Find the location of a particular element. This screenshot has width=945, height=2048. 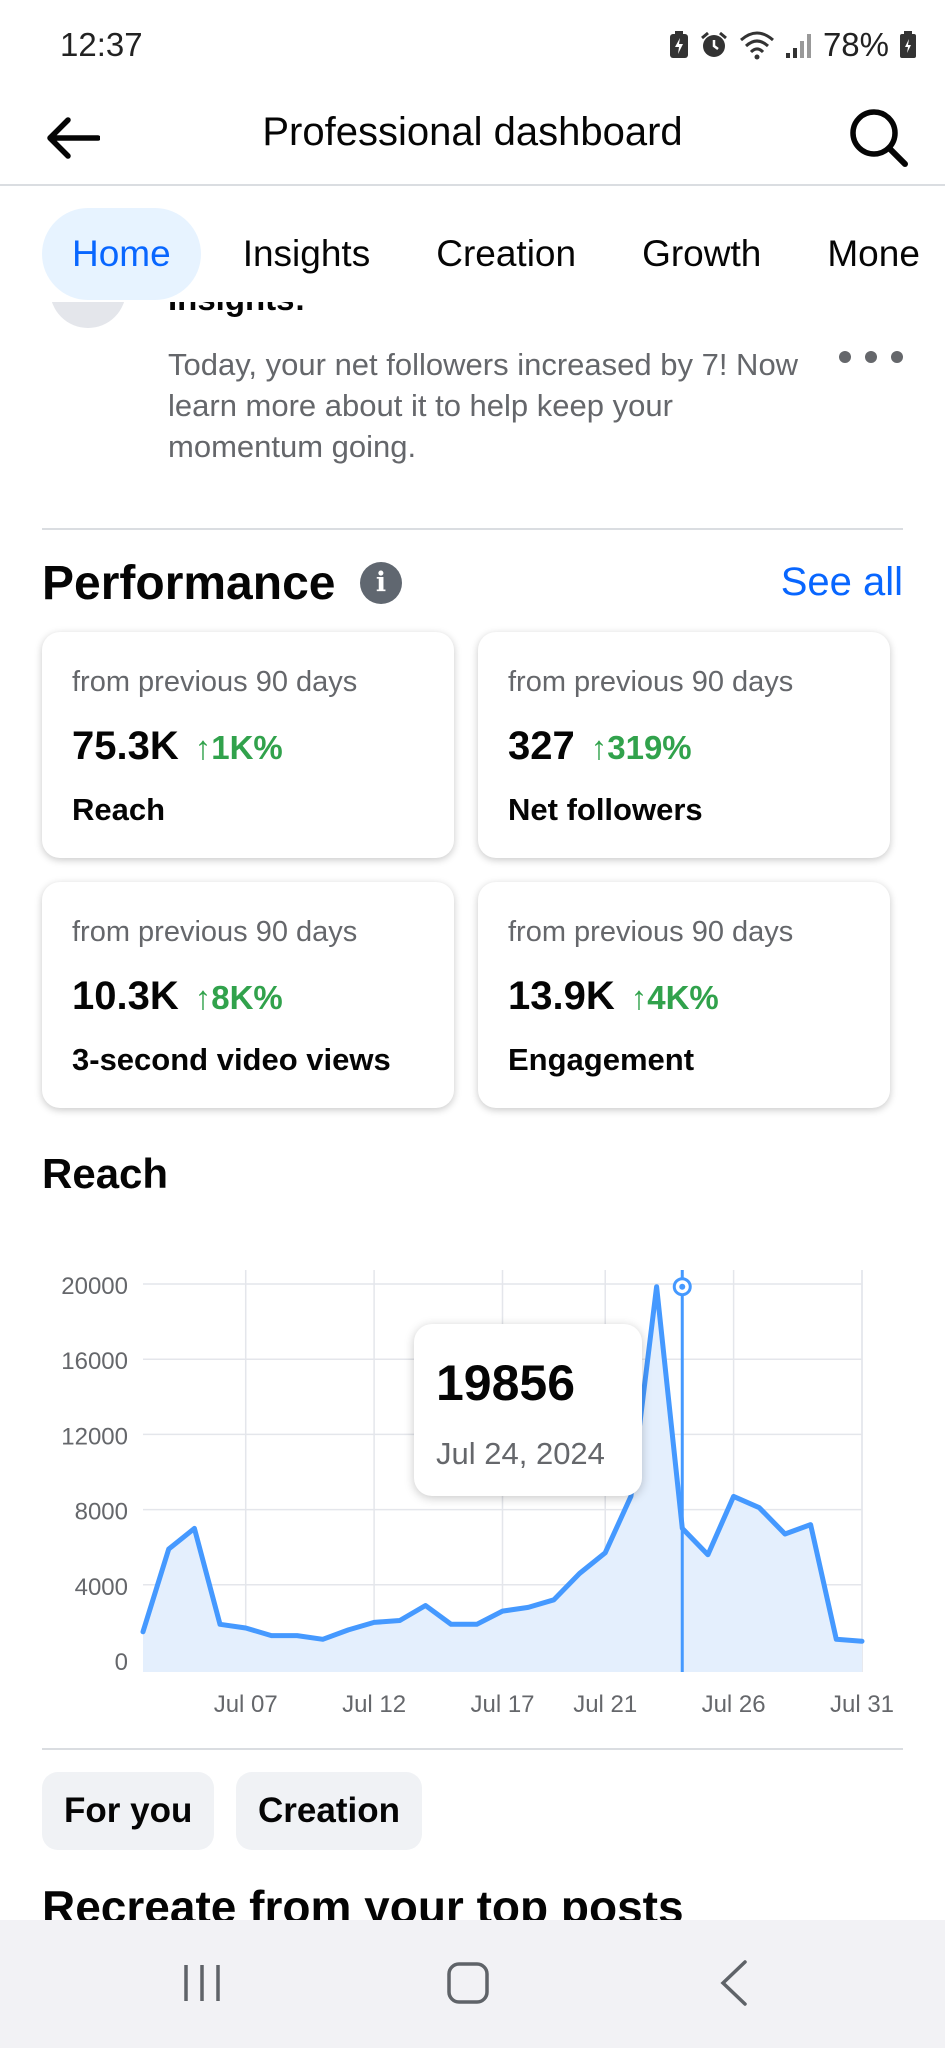

back-icon is located at coordinates (733, 1983).